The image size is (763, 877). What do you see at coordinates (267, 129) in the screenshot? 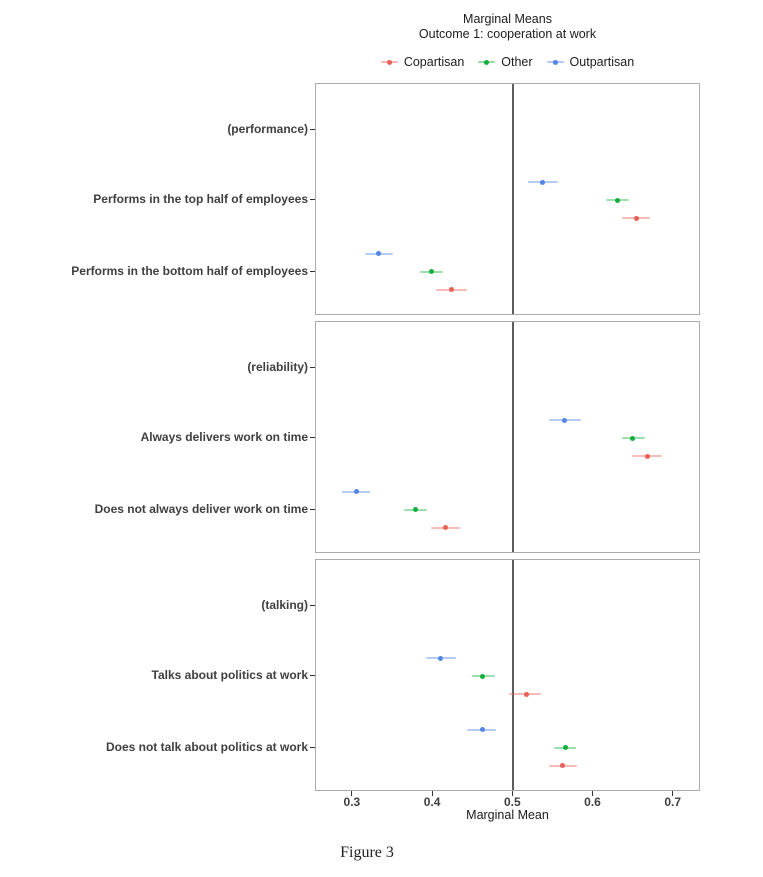
I see `y-axis-label: (performance)` at bounding box center [267, 129].